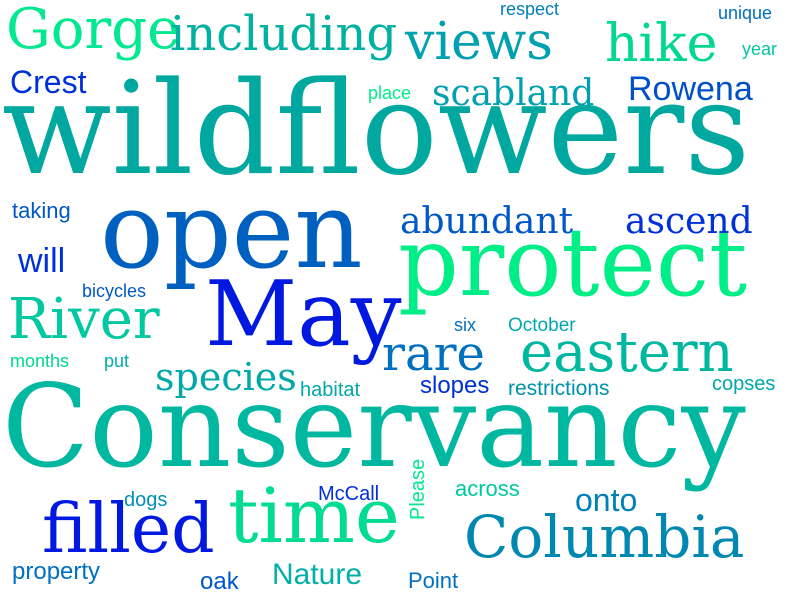  I want to click on word-respect: respect, so click(530, 9).